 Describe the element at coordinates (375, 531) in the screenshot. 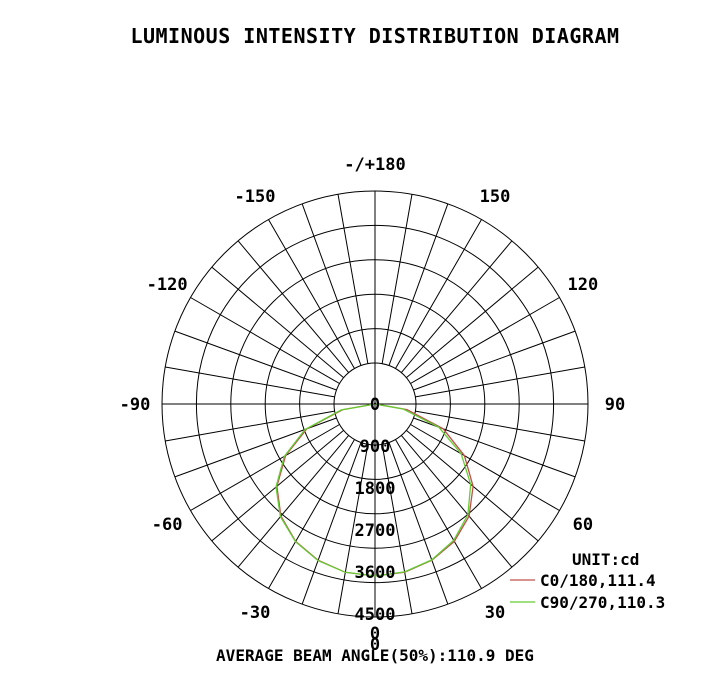

I see `radial-tick-label: 2700` at that location.